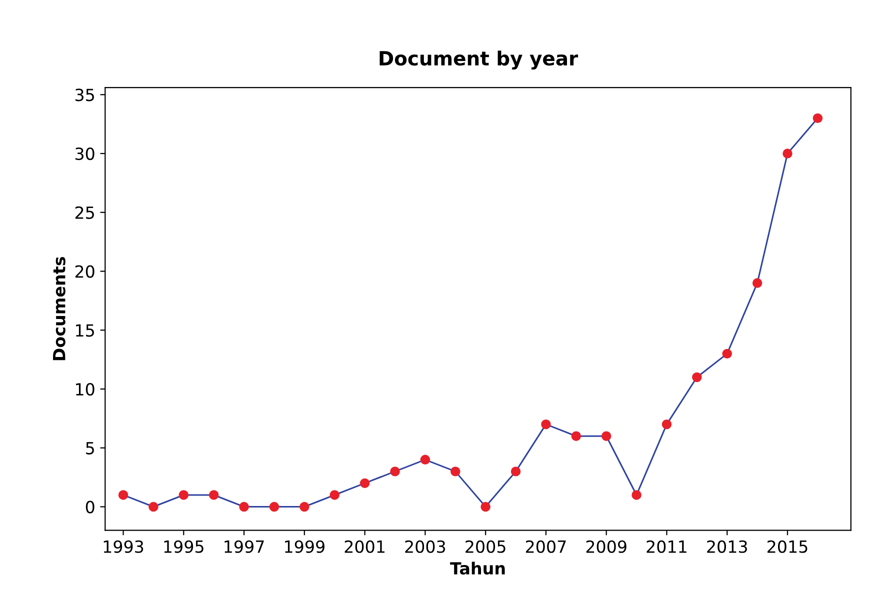  I want to click on y-tick-label: 5, so click(90, 448).